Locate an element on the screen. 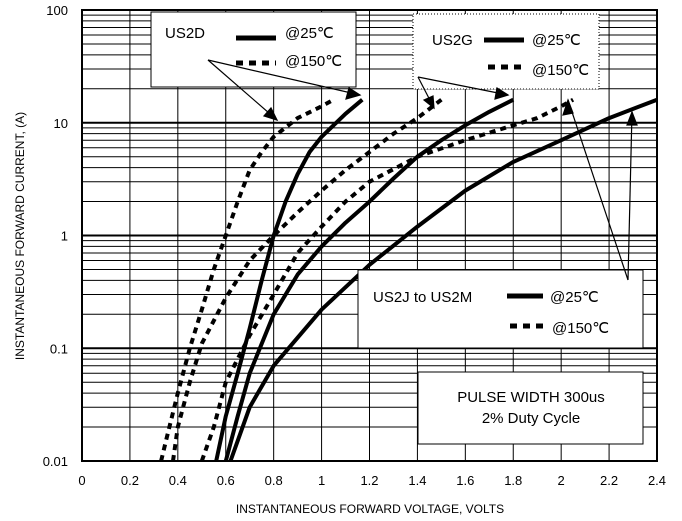 This screenshot has width=682, height=521. pulse-note: PULSE WIDTH 300us 2% Duty Cycle is located at coordinates (530, 408).